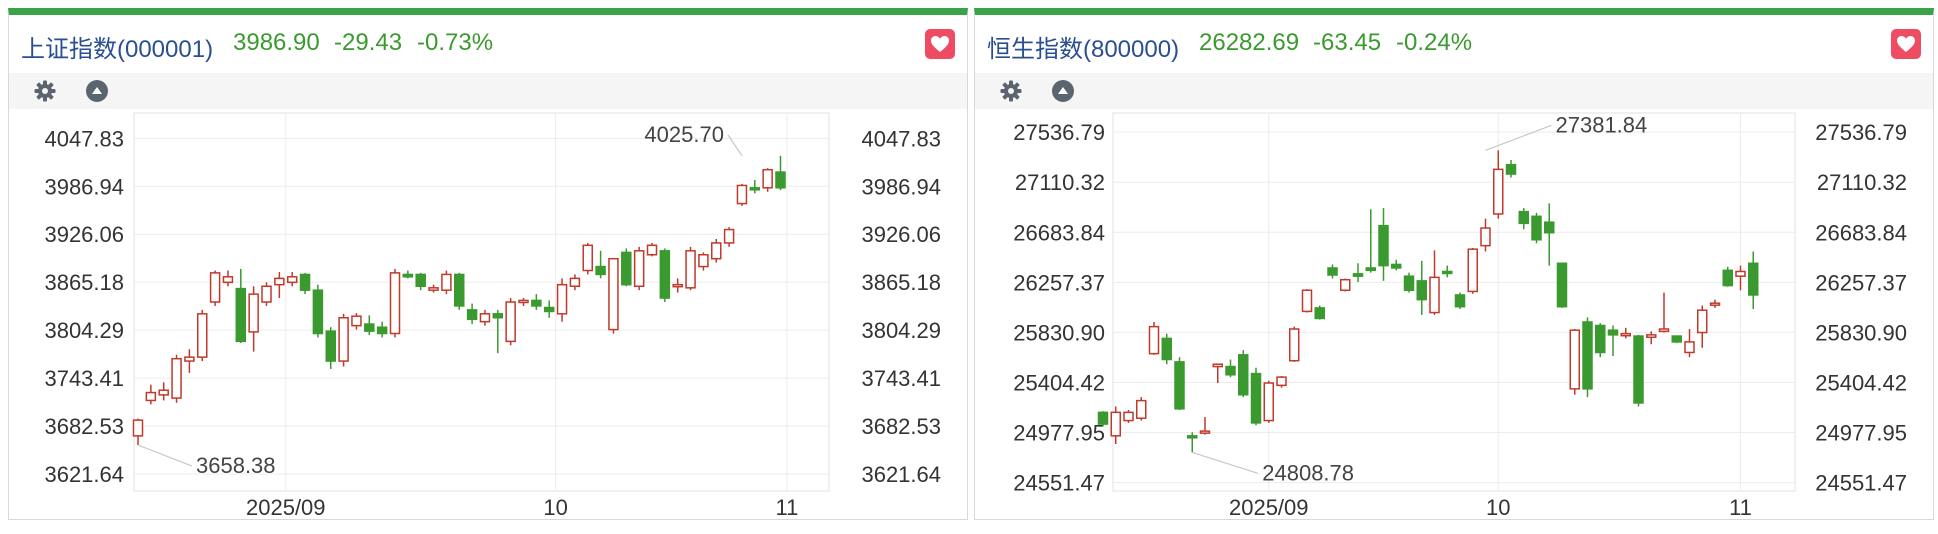  Describe the element at coordinates (45, 91) in the screenshot. I see `gear-icon` at that location.